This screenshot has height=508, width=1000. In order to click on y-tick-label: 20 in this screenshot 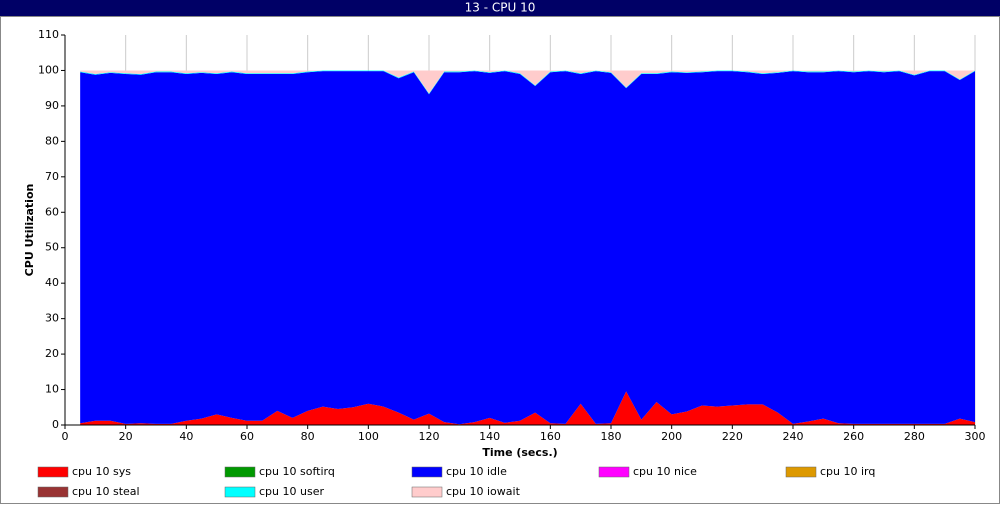, I will do `click(52, 353)`.